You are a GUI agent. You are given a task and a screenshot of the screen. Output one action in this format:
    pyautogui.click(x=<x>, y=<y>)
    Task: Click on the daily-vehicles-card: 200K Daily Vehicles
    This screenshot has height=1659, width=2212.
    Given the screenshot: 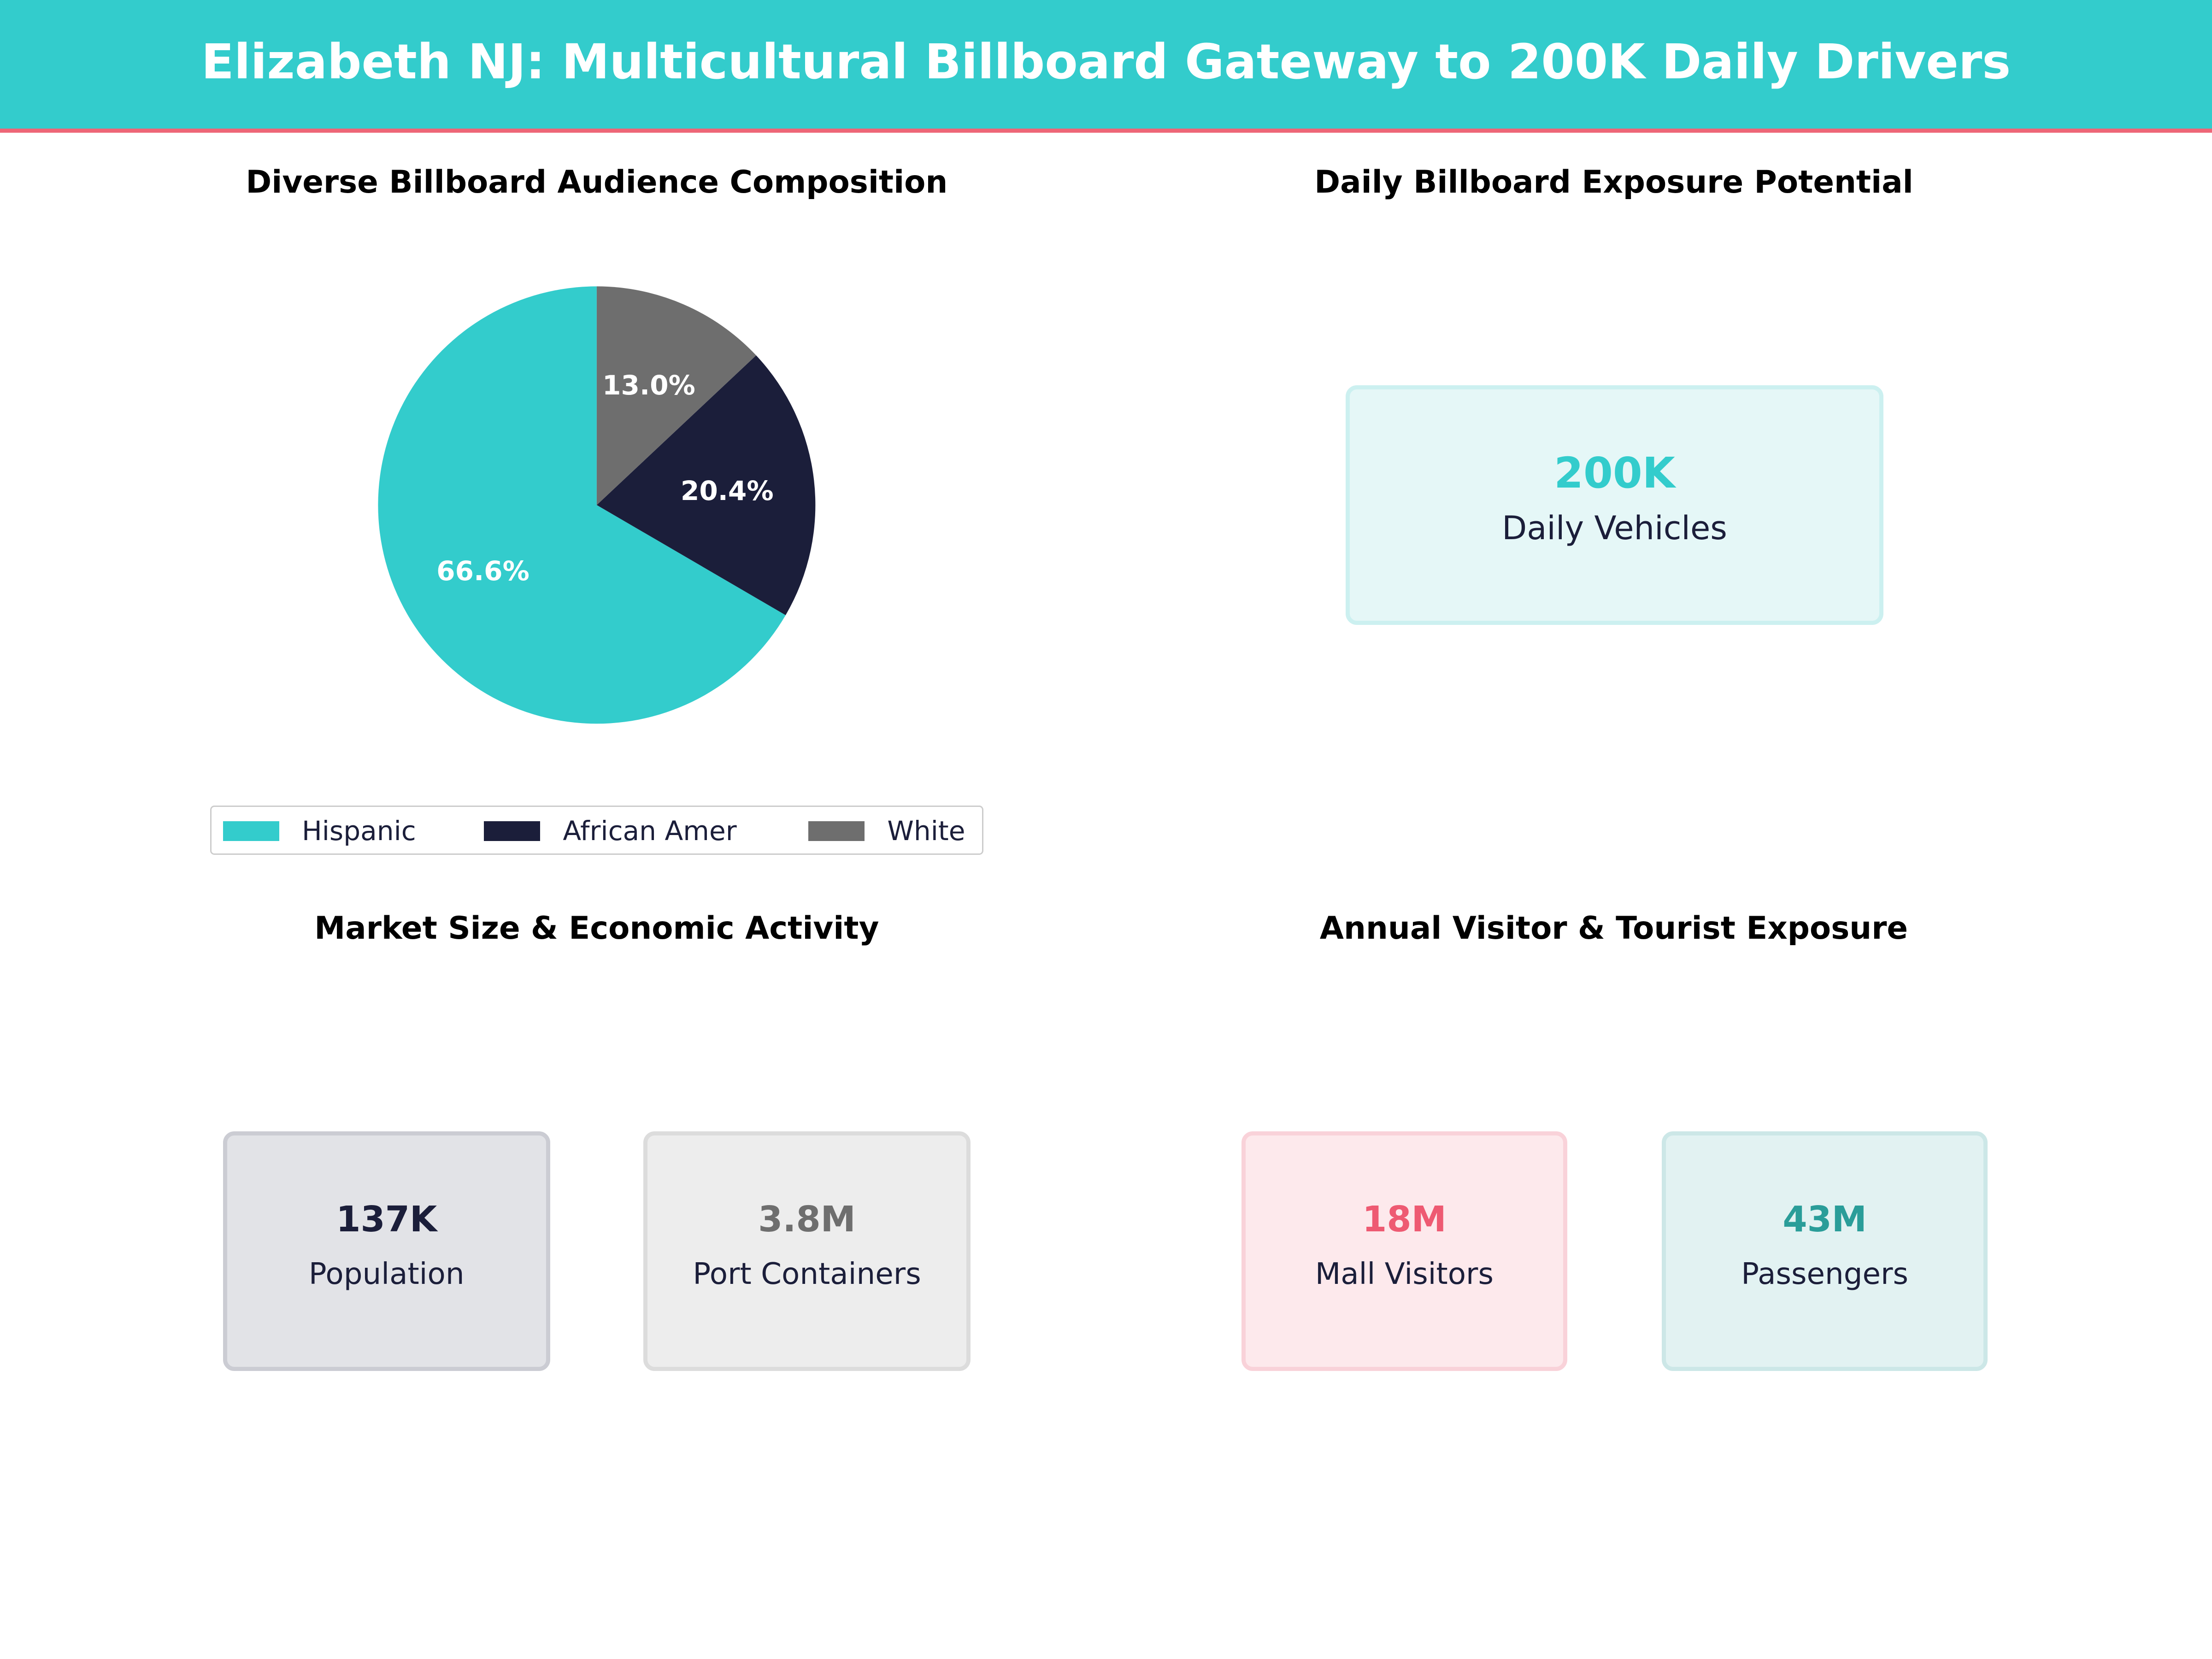 What is the action you would take?
    pyautogui.click(x=1614, y=505)
    